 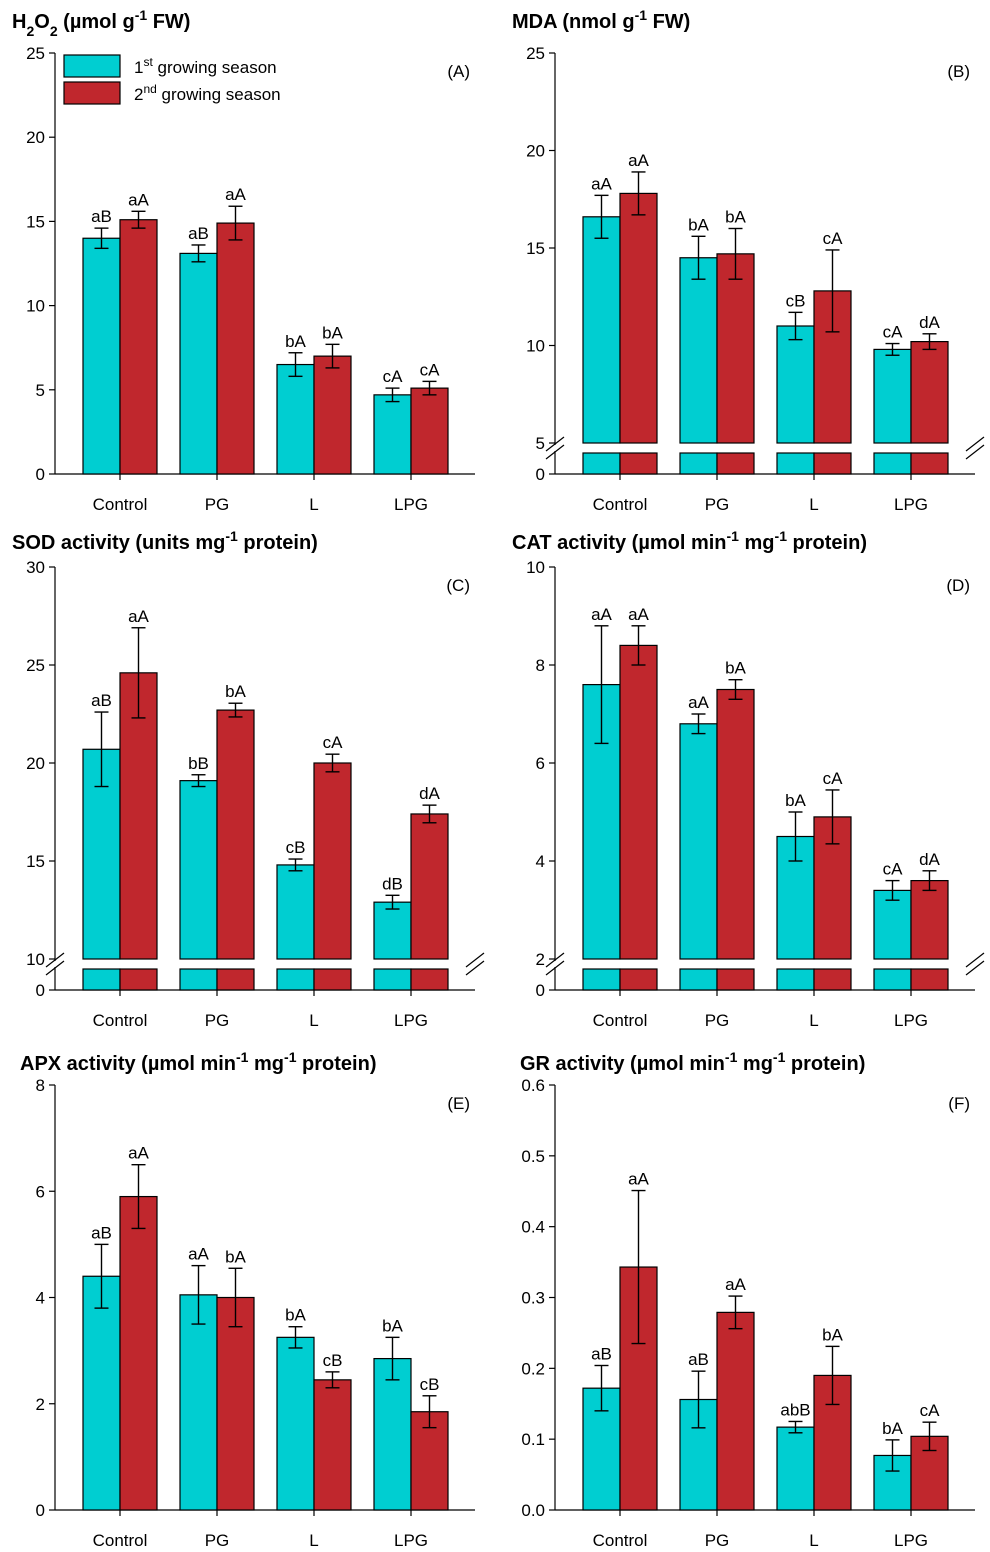 I want to click on panel-label: (C), so click(x=458, y=585).